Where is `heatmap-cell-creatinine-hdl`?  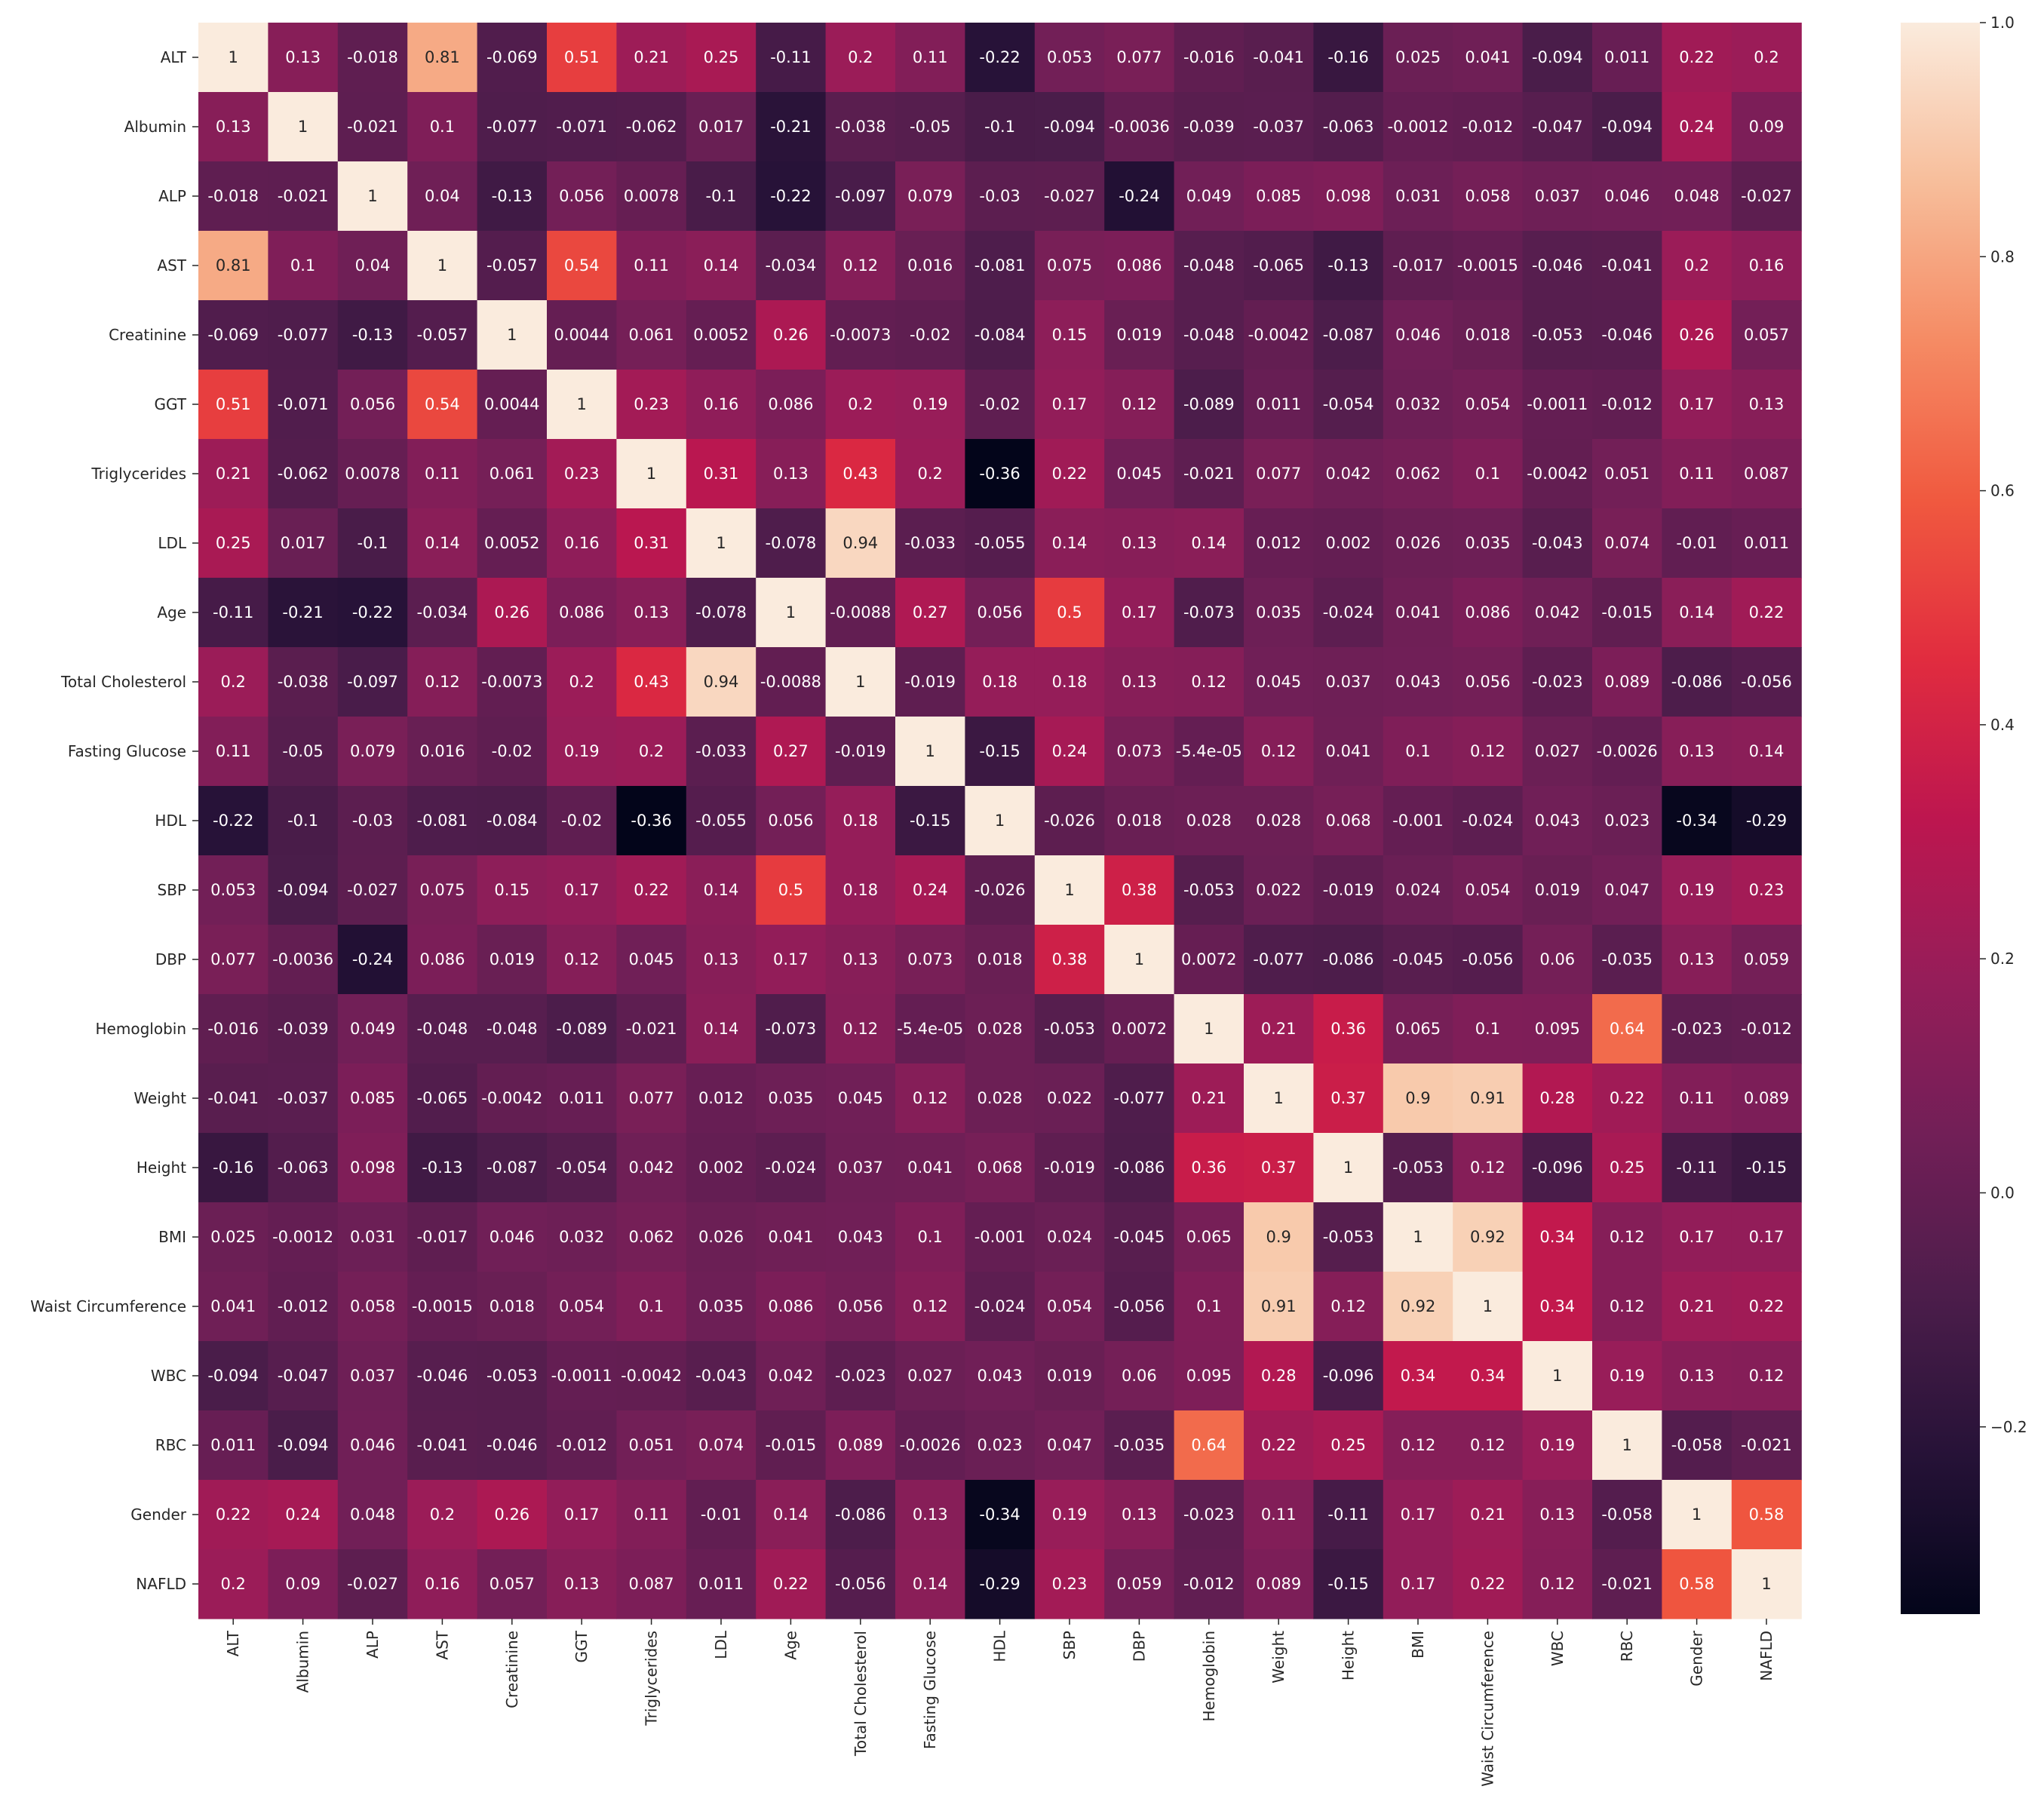 heatmap-cell-creatinine-hdl is located at coordinates (1000, 335).